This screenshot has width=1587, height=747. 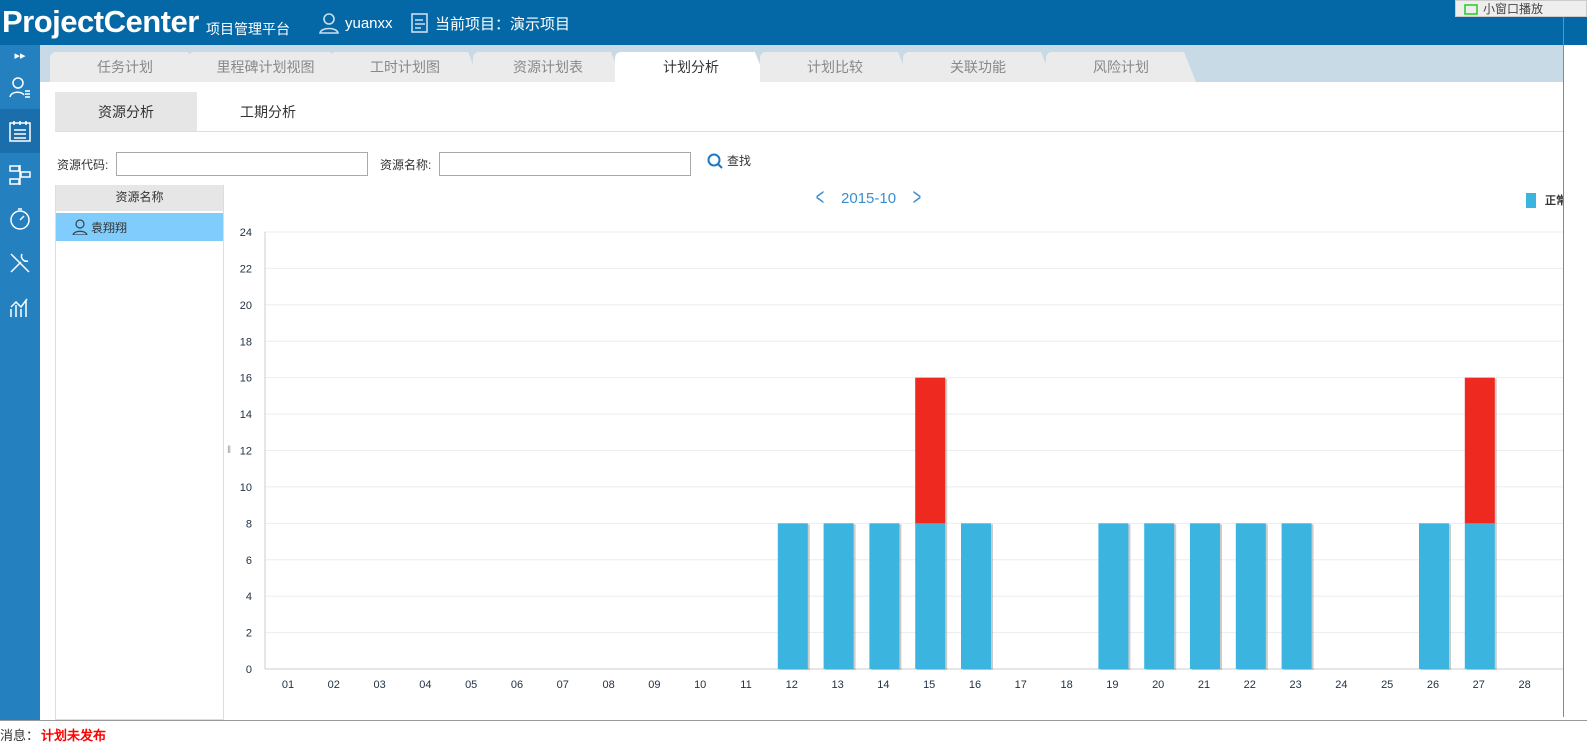 I want to click on search-icon, so click(x=715, y=161).